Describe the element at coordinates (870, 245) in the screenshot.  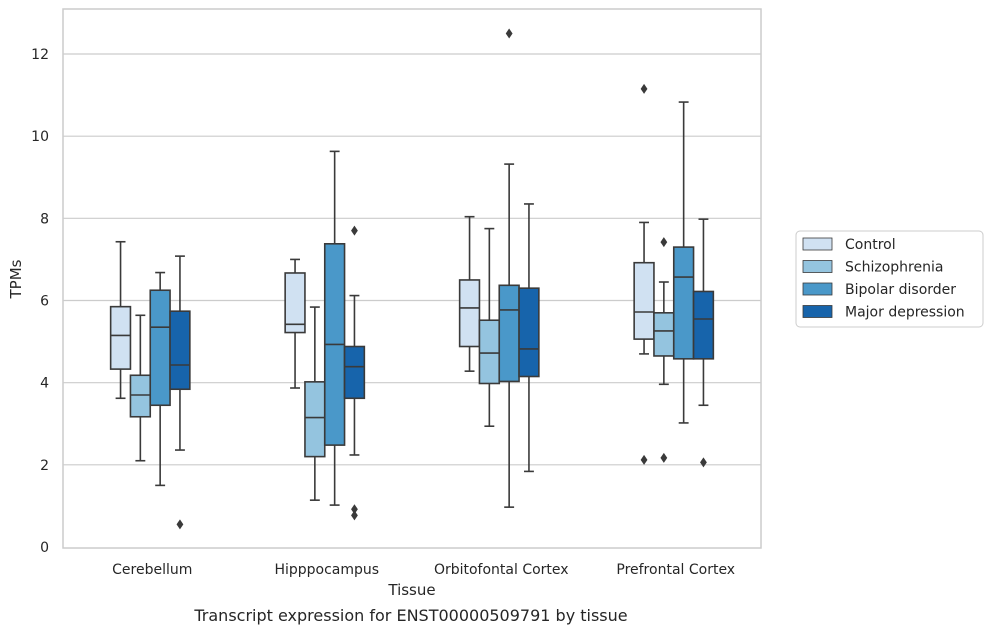
I see `legend-label: Control` at that location.